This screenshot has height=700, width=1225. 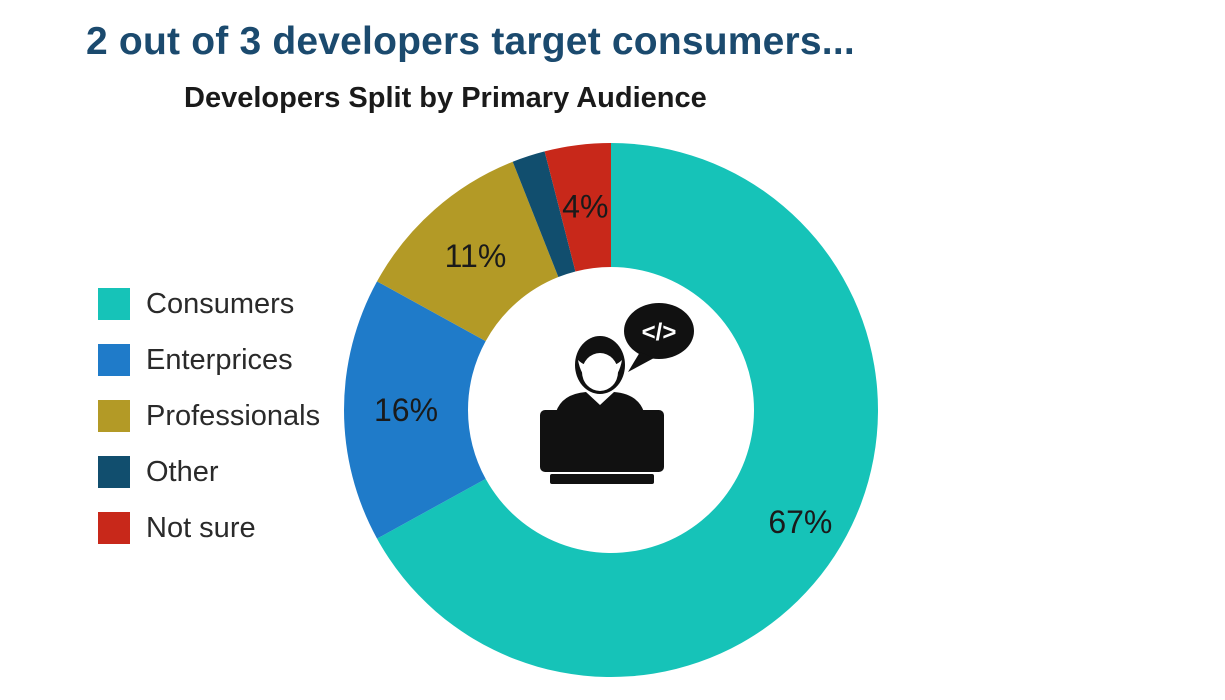 I want to click on legend-item: Other, so click(x=209, y=472).